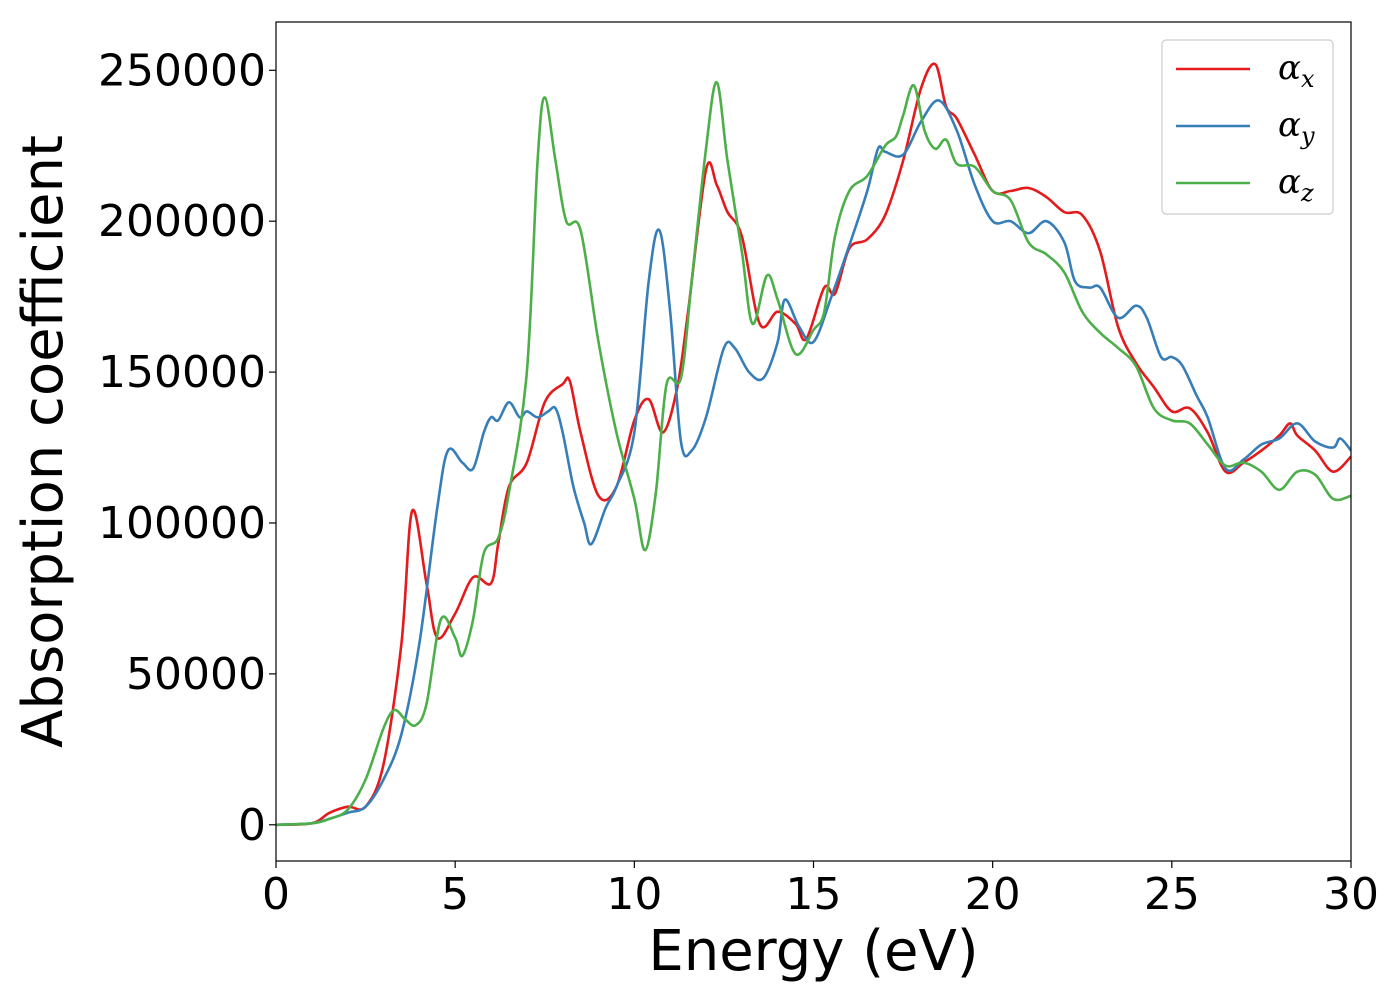  Describe the element at coordinates (182, 372) in the screenshot. I see `y-tick-label: 150000` at that location.